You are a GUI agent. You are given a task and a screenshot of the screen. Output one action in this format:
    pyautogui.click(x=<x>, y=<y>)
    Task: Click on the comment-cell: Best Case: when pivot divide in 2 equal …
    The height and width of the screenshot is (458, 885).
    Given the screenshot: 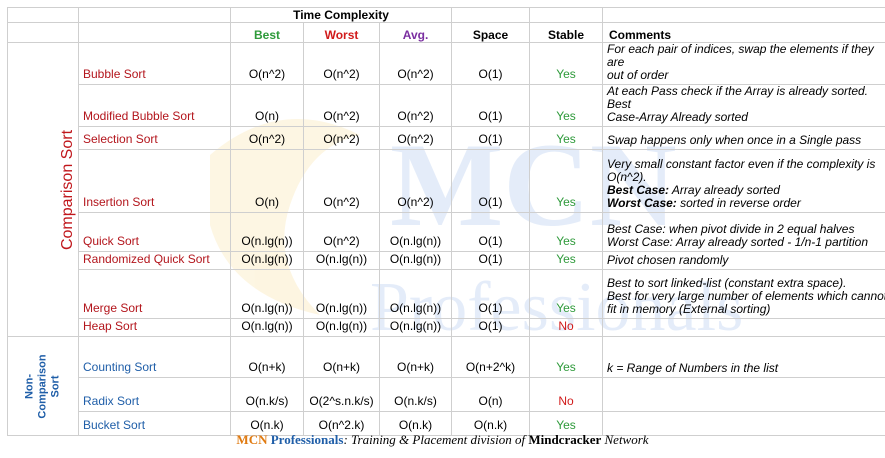 What is the action you would take?
    pyautogui.click(x=743, y=232)
    